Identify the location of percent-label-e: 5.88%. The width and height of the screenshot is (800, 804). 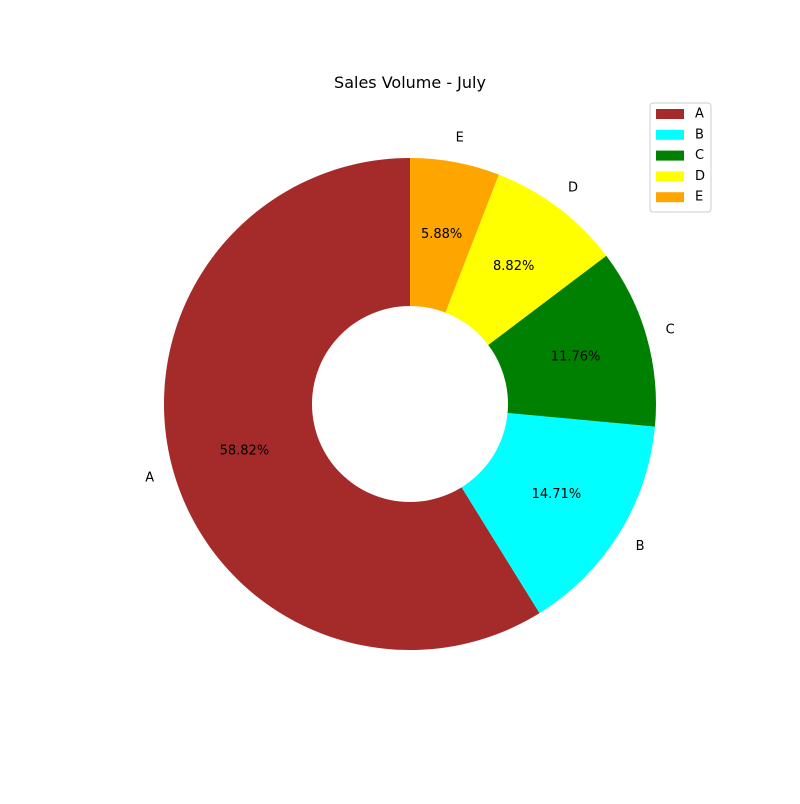
(441, 234).